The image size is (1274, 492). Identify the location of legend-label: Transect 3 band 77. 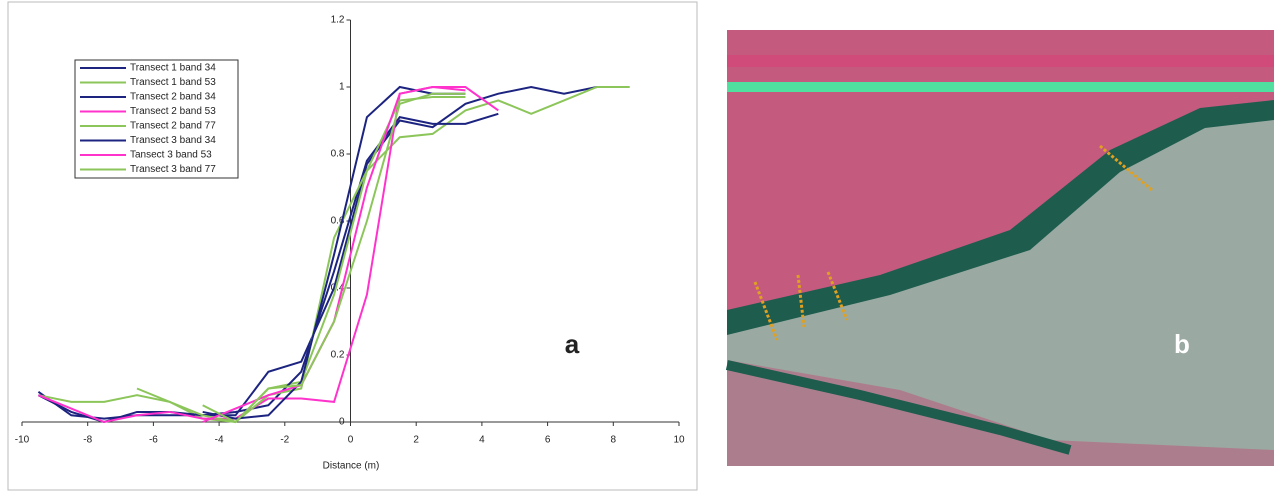
(173, 169).